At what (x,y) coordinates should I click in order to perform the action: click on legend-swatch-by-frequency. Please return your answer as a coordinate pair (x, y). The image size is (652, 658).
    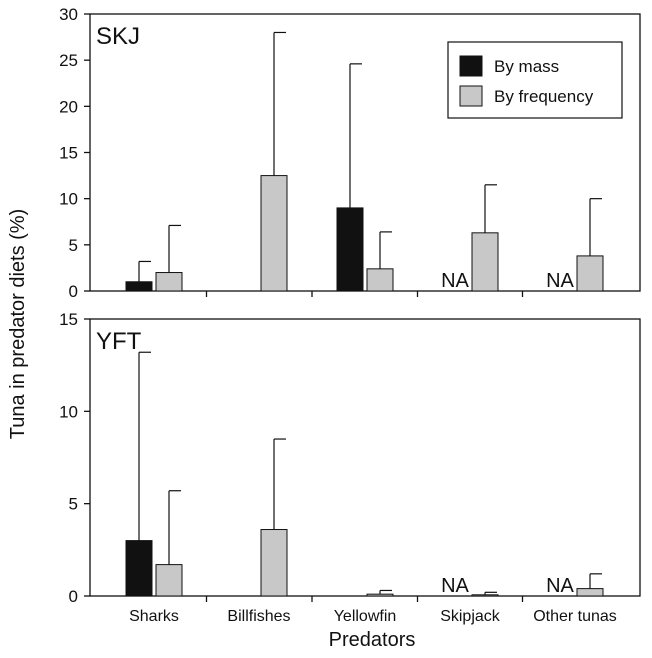
    Looking at the image, I should click on (471, 96).